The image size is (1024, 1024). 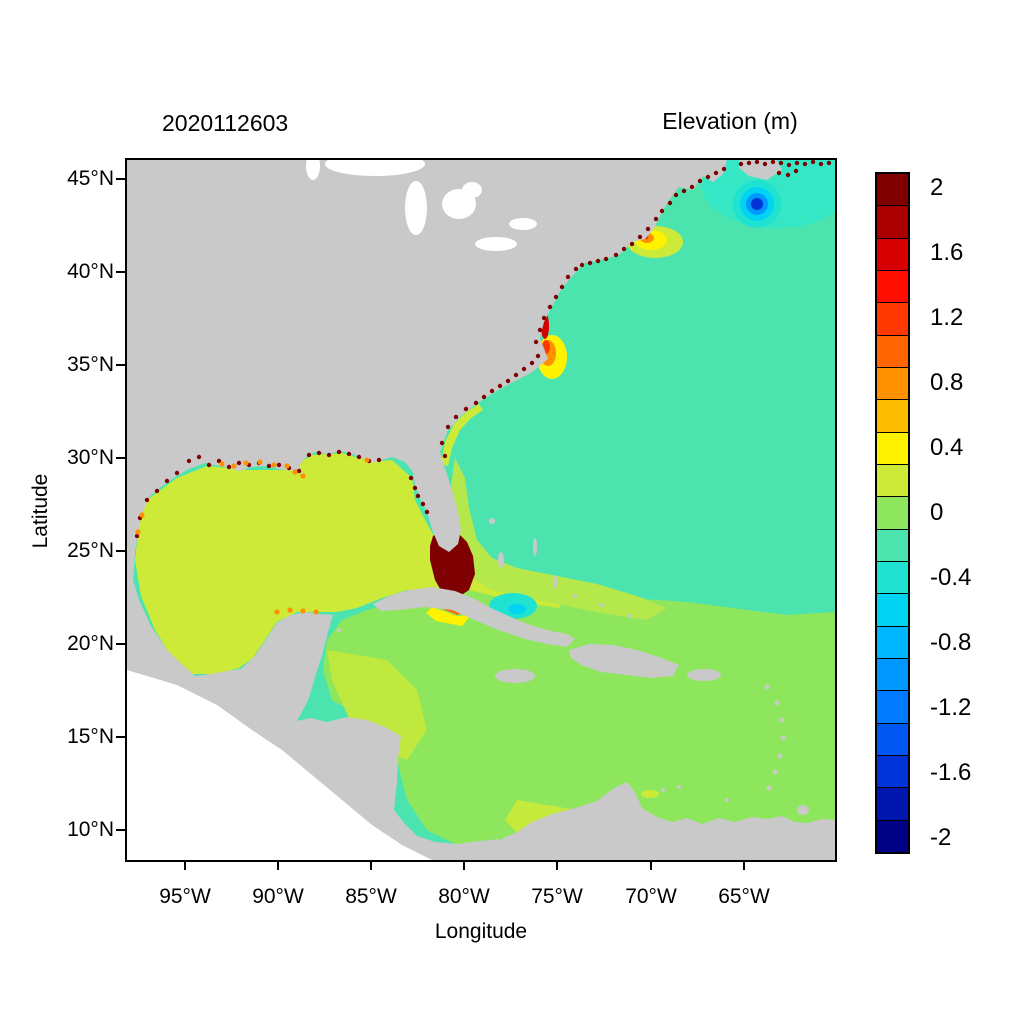 I want to click on lake-erie, so click(x=496, y=244).